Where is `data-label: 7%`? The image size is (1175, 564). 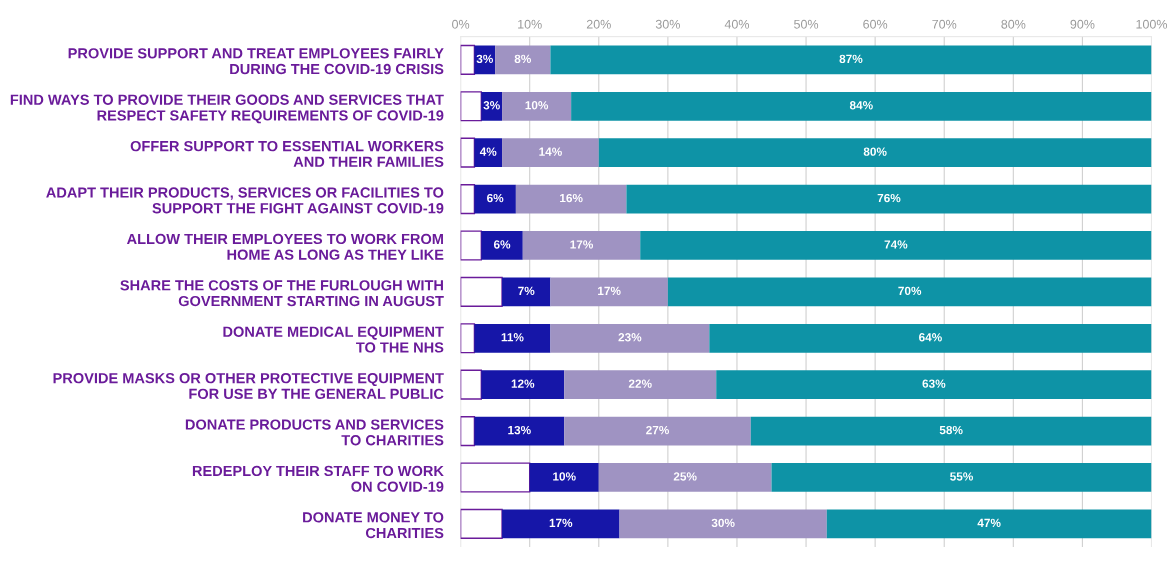 data-label: 7% is located at coordinates (526, 291).